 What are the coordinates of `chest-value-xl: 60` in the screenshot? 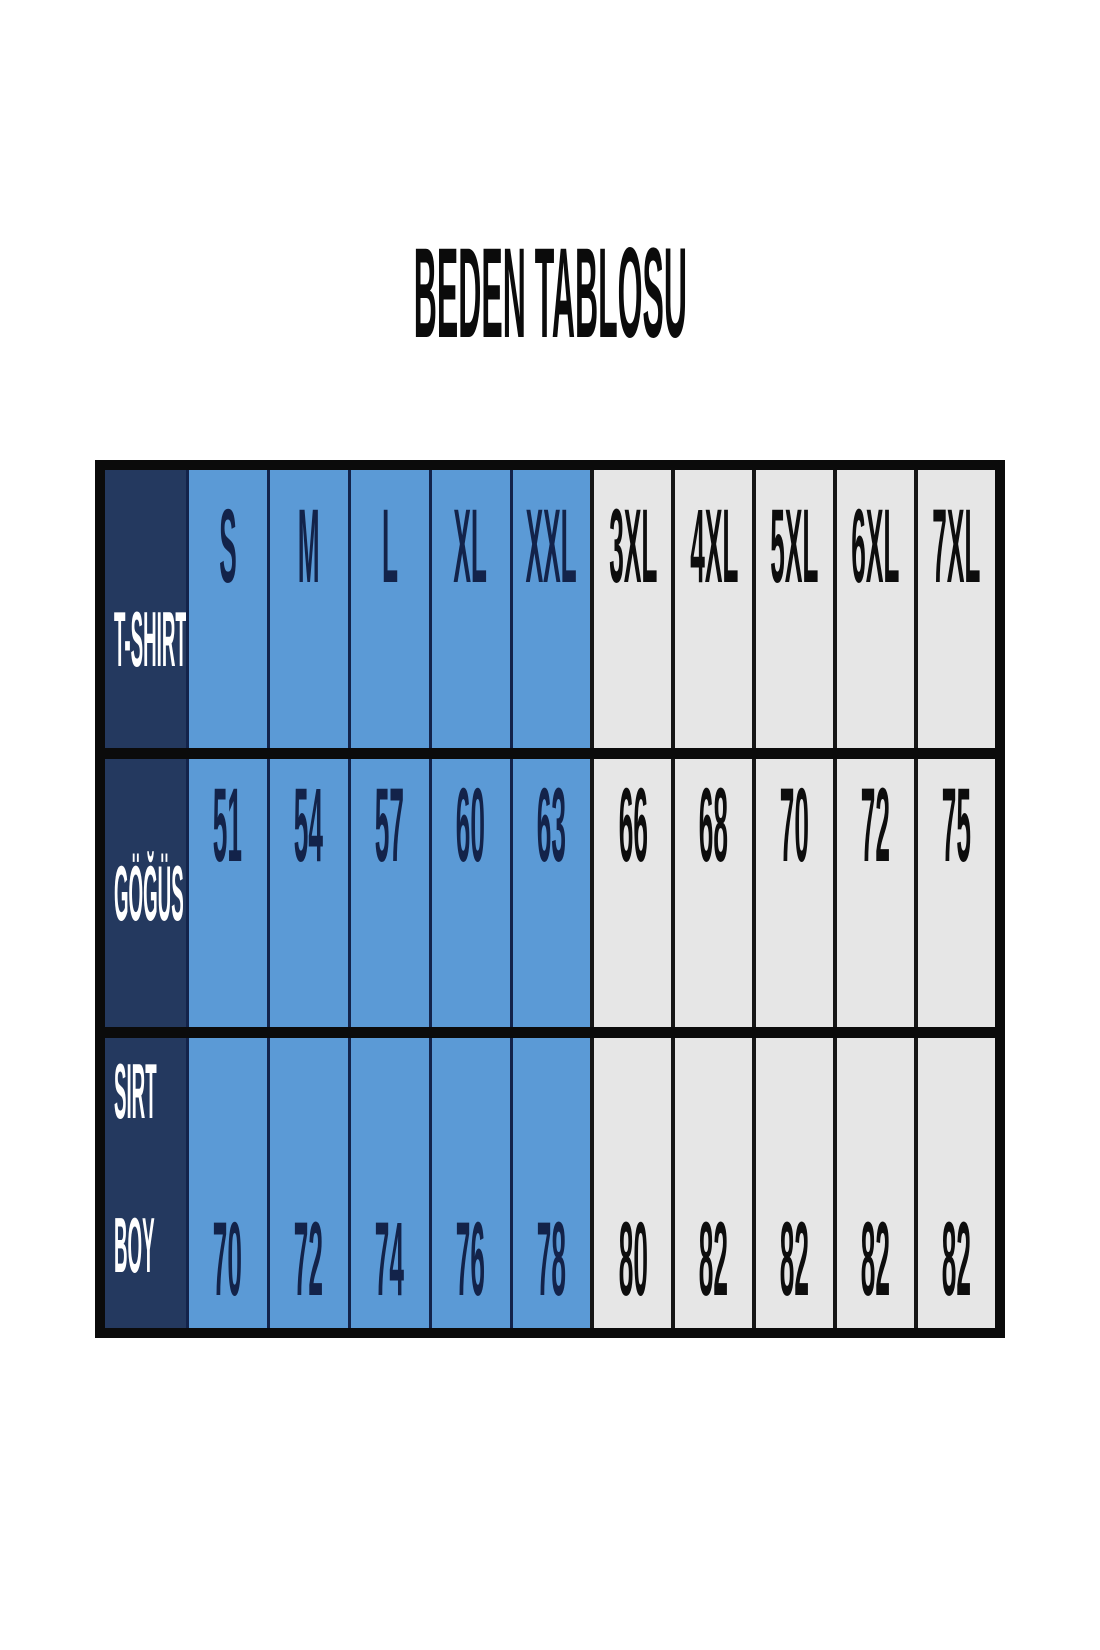 It's located at (469, 893).